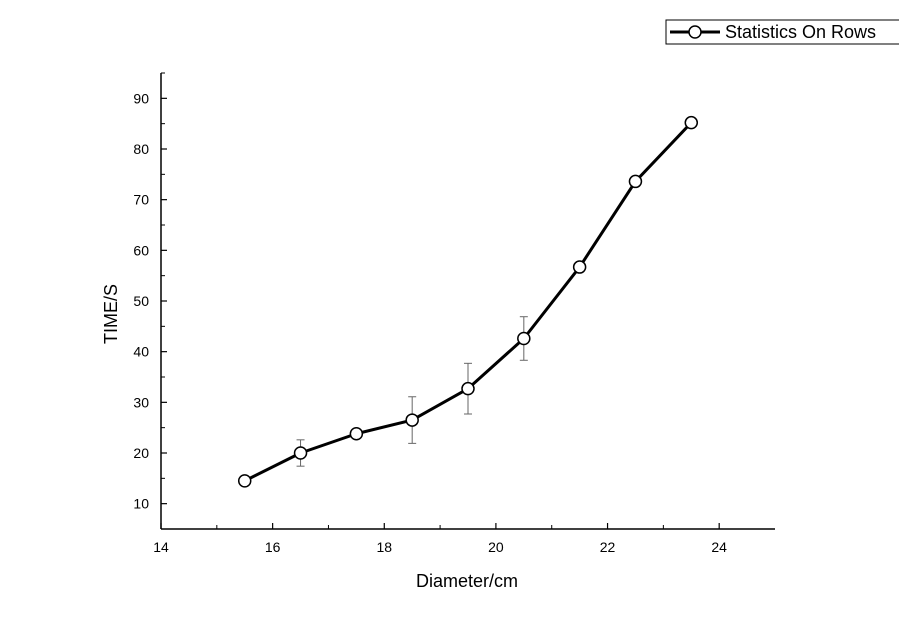 The height and width of the screenshot is (640, 899). I want to click on y-tick-label: 70, so click(141, 200).